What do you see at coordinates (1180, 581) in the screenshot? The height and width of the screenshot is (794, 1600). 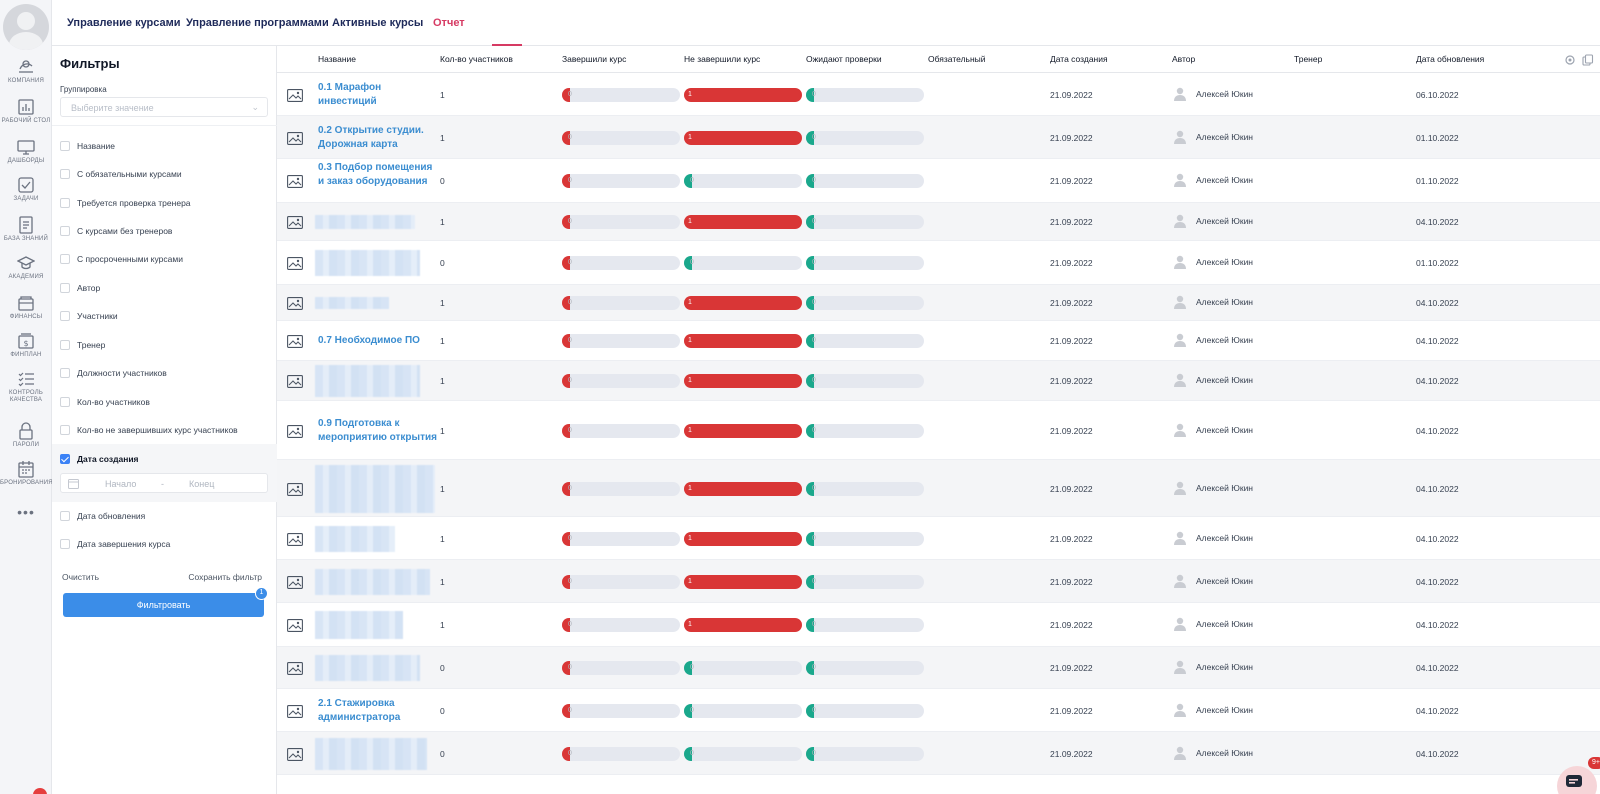 I see `user-icon` at bounding box center [1180, 581].